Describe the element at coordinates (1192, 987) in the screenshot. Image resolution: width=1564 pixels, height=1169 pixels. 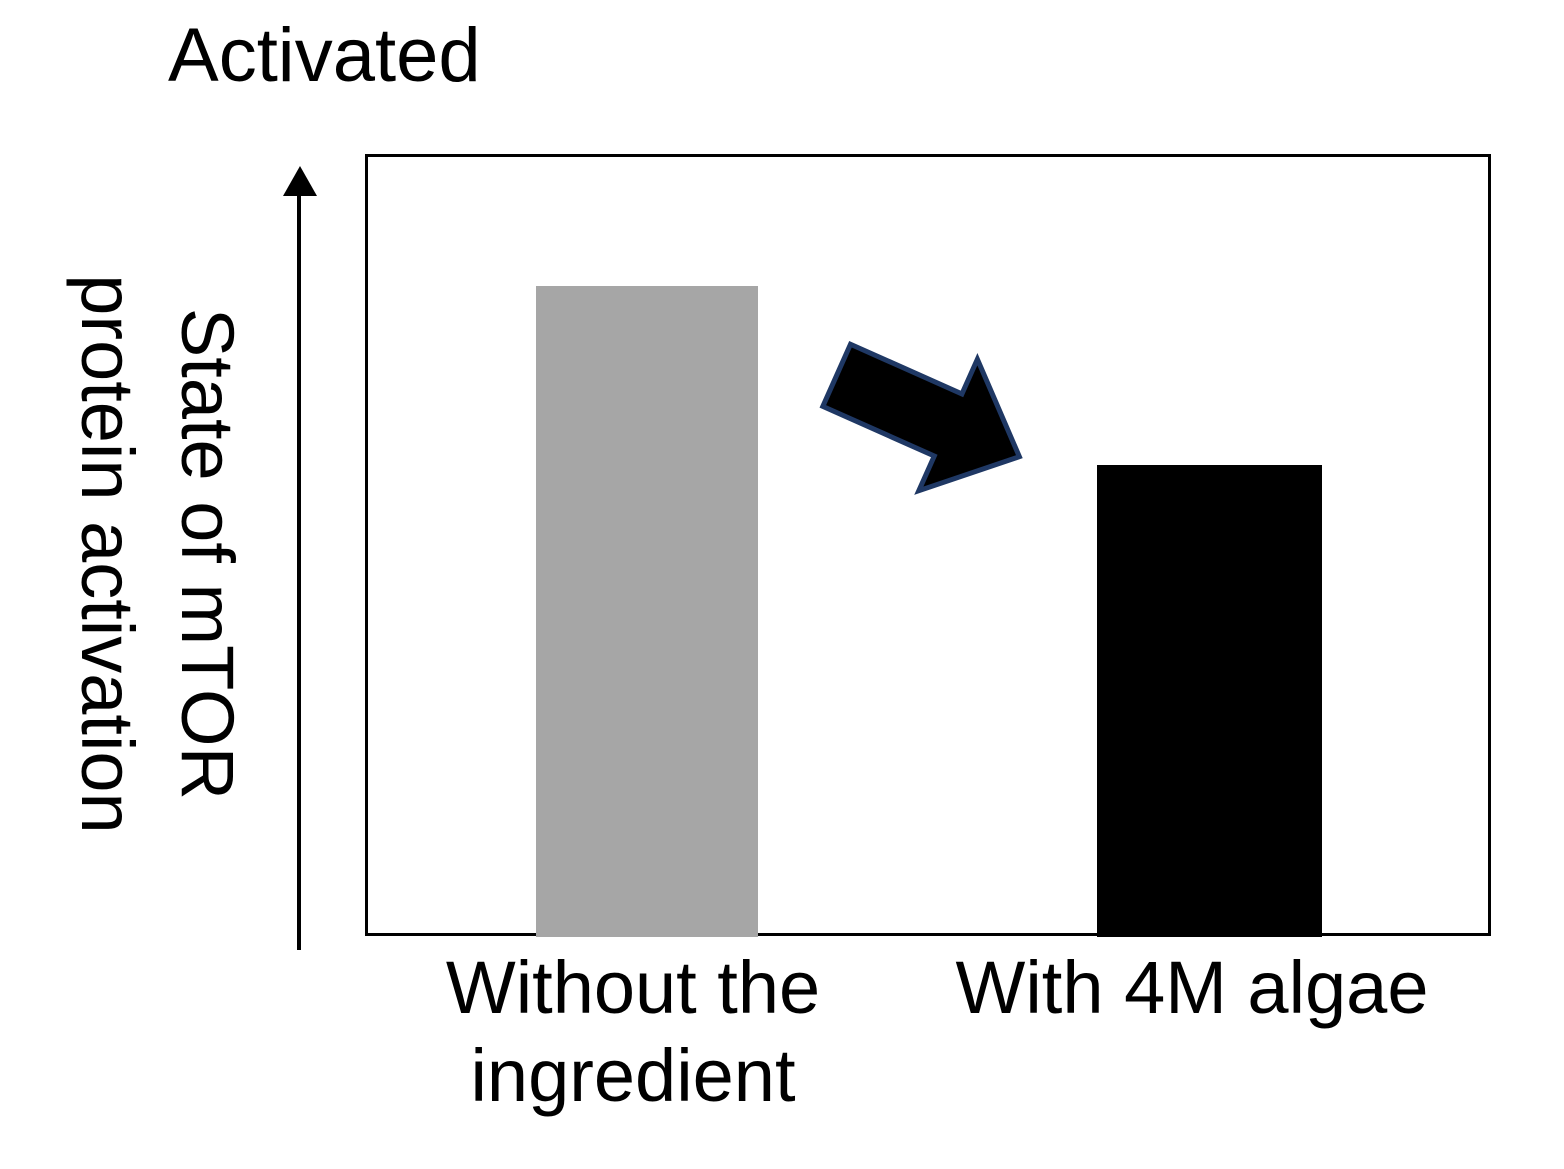
I see `x-label-with-4m-algae: With 4M algae` at that location.